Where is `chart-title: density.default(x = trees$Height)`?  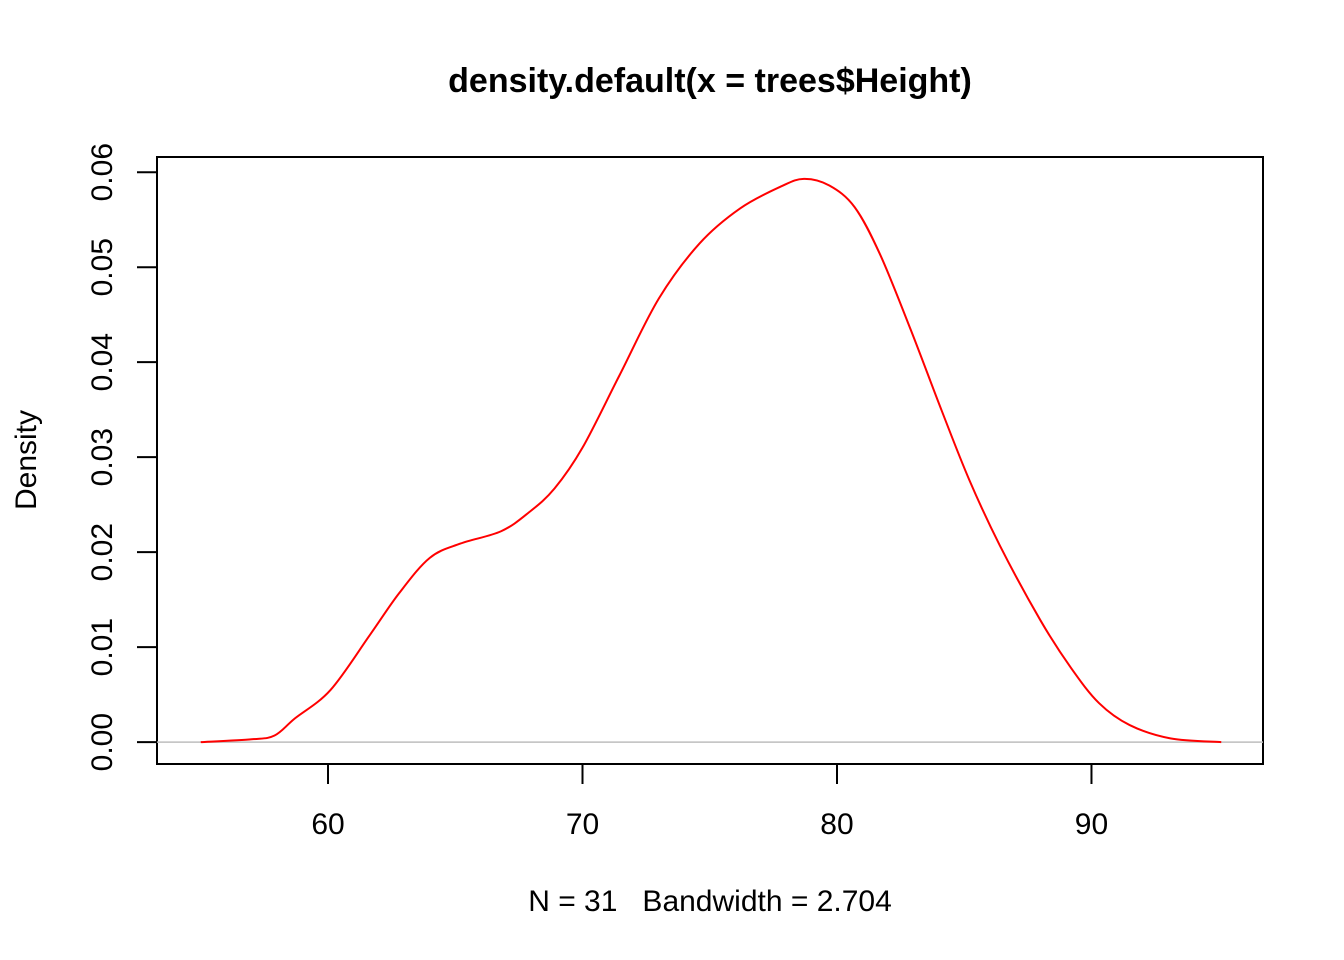
chart-title: density.default(x = trees$Height) is located at coordinates (710, 81).